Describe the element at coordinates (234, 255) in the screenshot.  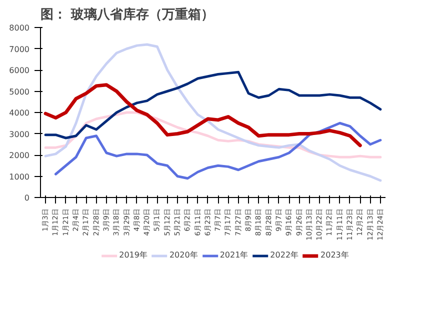
I see `legend-label: 2021年` at that location.